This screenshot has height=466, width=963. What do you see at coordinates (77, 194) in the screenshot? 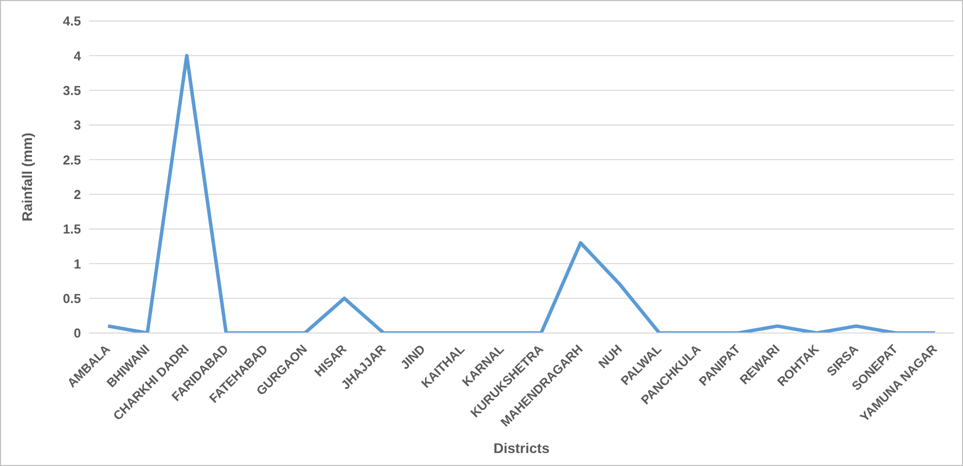
I see `y-tick-label: 2` at bounding box center [77, 194].